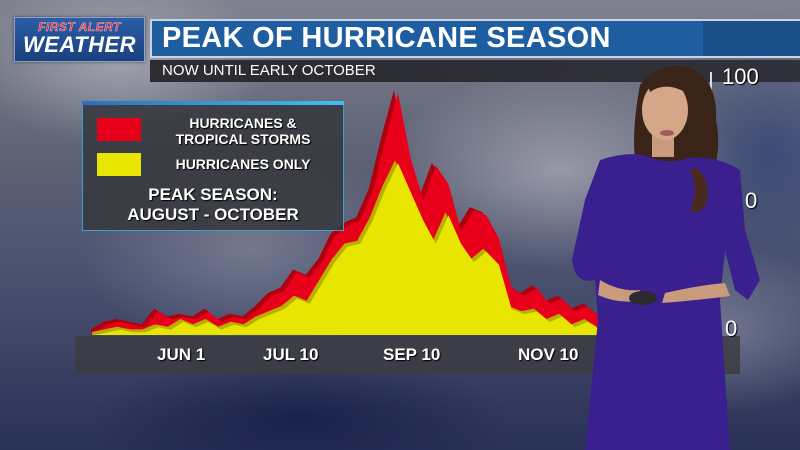 The height and width of the screenshot is (450, 800). What do you see at coordinates (731, 328) in the screenshot?
I see `y-label-bottom: 0` at bounding box center [731, 328].